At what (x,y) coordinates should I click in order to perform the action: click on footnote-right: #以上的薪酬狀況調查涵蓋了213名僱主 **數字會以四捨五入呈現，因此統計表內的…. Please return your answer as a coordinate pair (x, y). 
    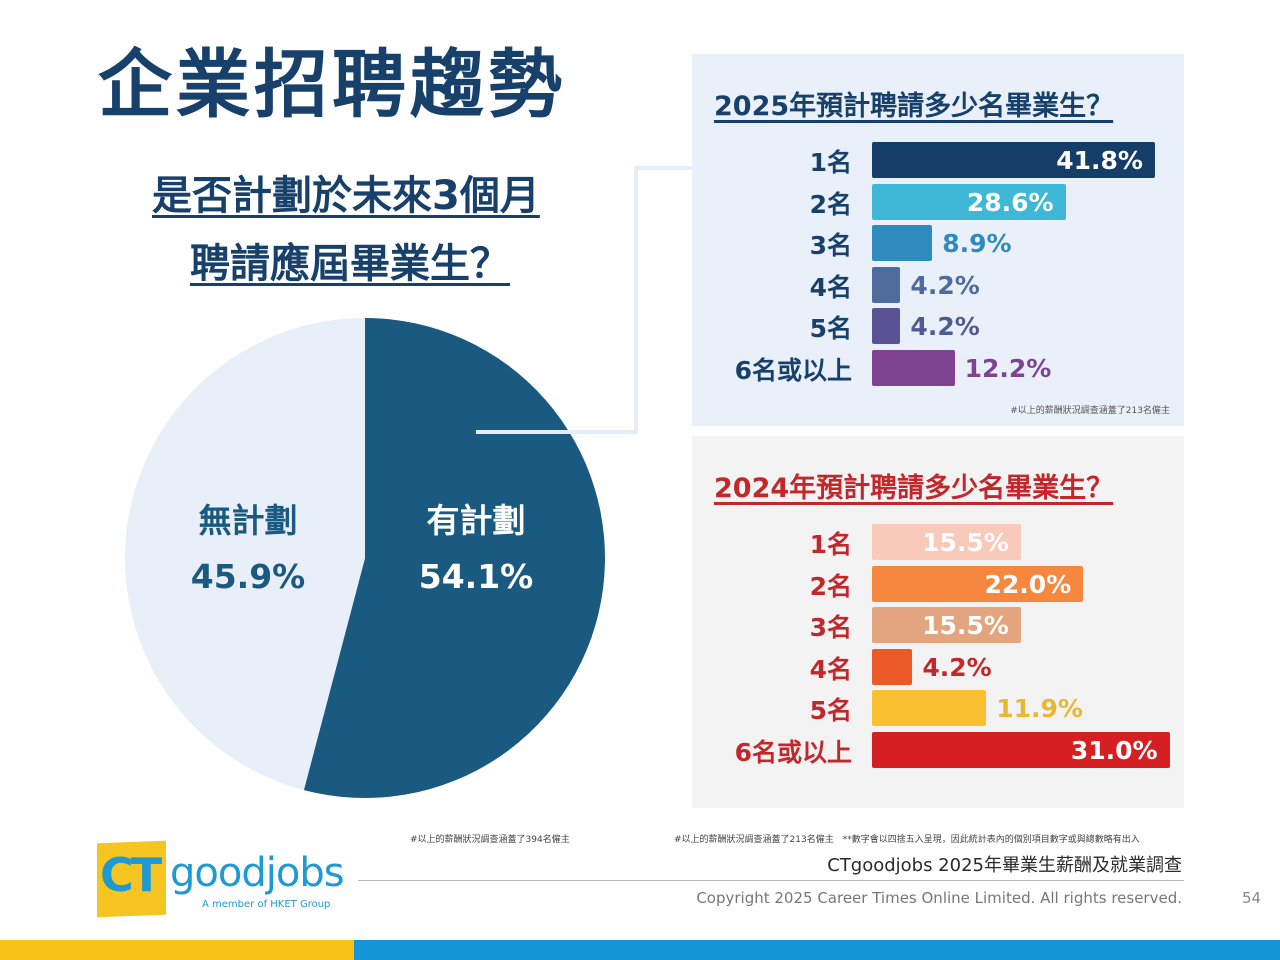
    Looking at the image, I should click on (907, 840).